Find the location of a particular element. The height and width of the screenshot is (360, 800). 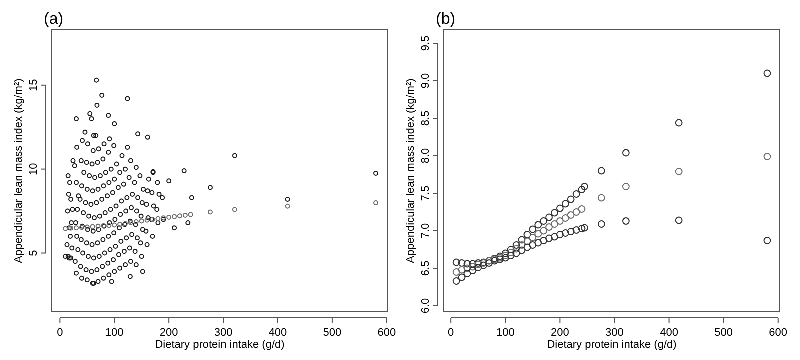

y-tick-label: 10 is located at coordinates (34, 169).